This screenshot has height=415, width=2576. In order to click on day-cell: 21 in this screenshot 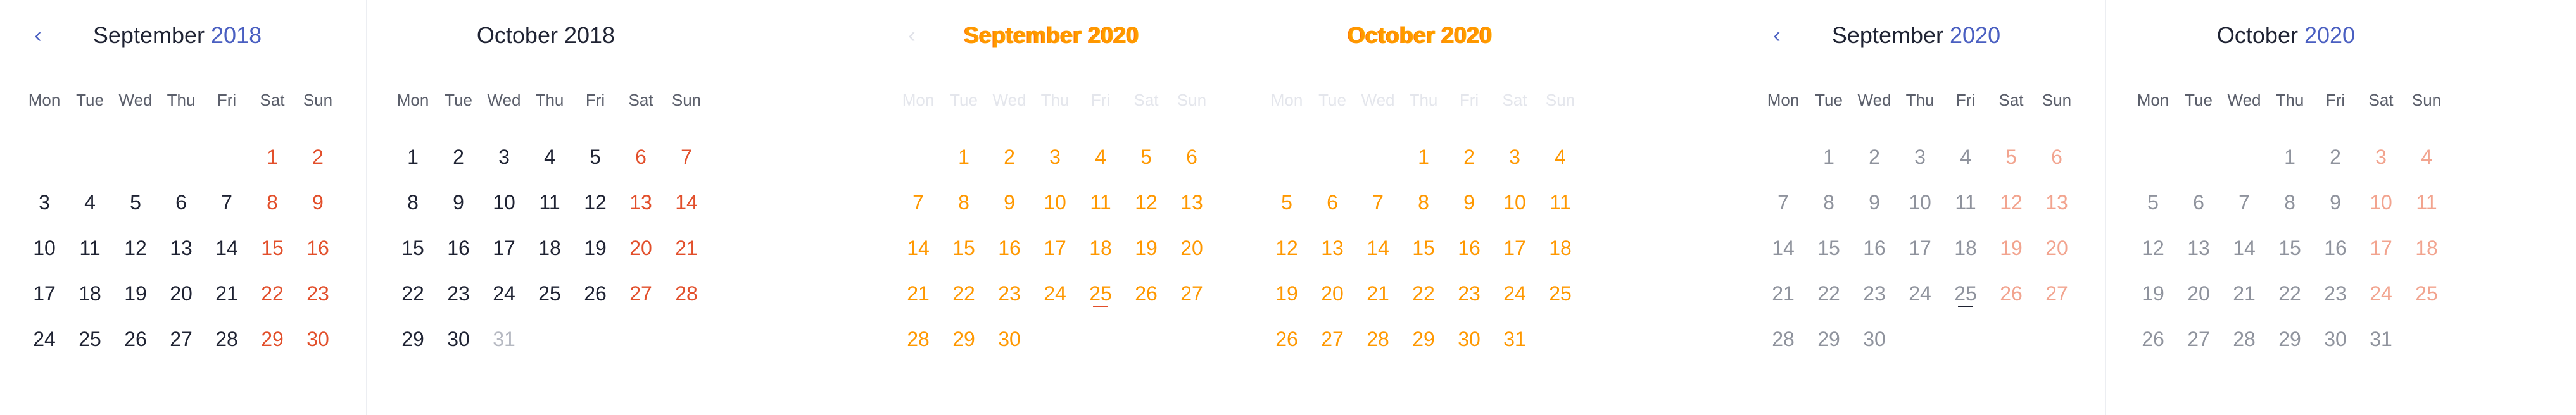, I will do `click(1783, 293)`.